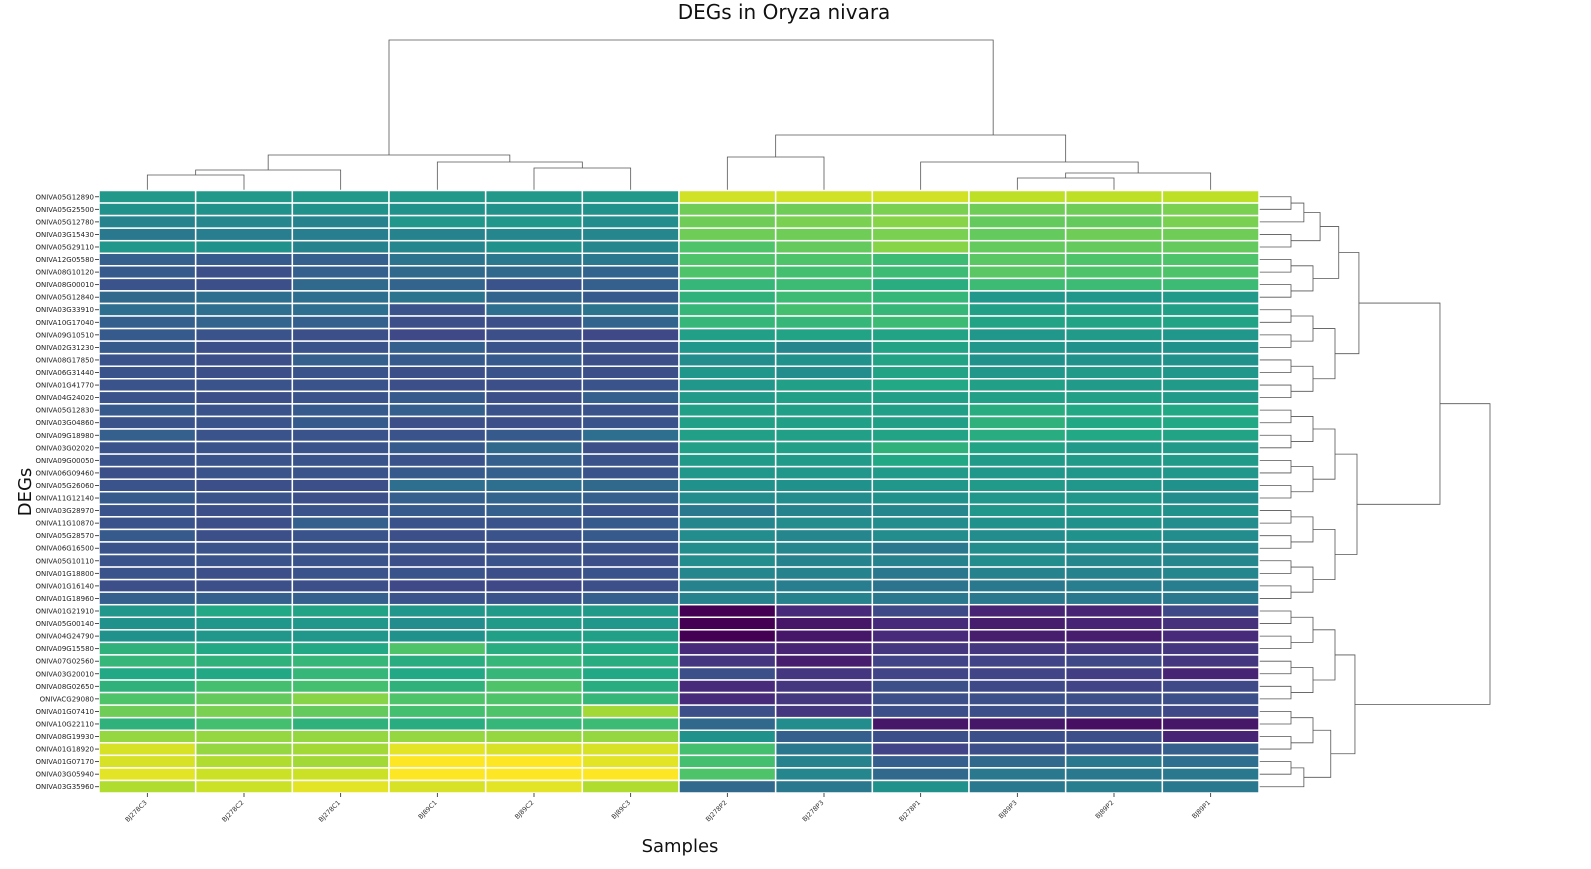  Describe the element at coordinates (64, 712) in the screenshot. I see `row-label: ONIVA01G07410` at that location.